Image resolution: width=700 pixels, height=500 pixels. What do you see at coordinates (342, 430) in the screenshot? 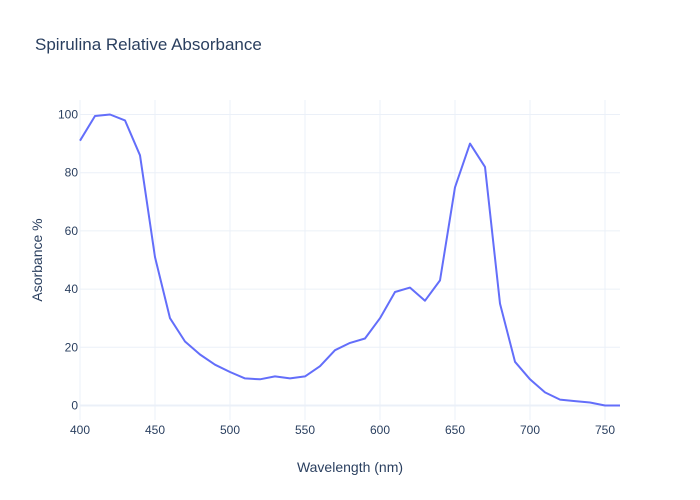
I see `x-axis-ticks: 400 450 500 550 600 650 700 750` at bounding box center [342, 430].